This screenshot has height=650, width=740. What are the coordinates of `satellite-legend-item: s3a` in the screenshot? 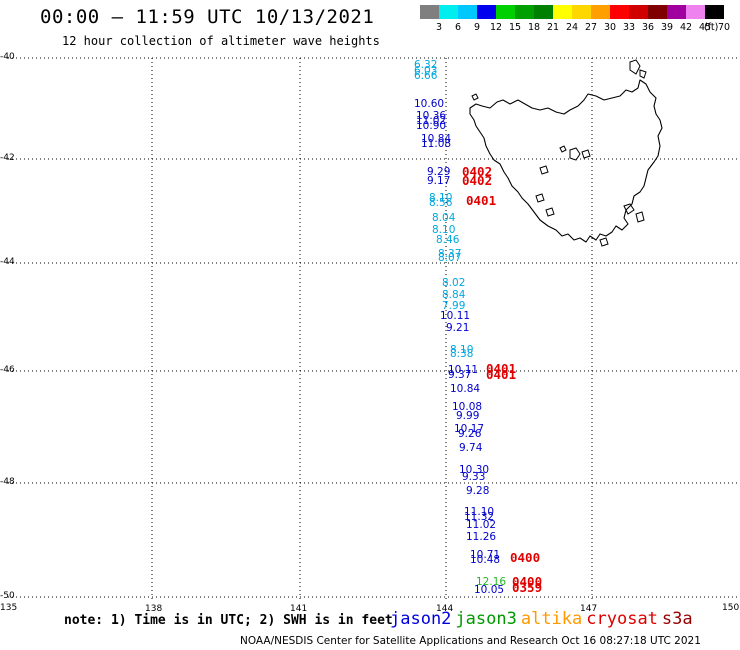 It's located at (677, 619).